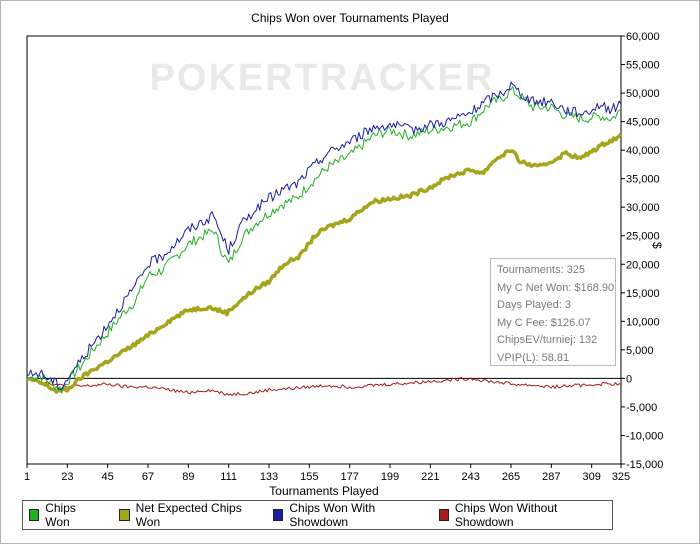  I want to click on x-tick-label: 325, so click(621, 477).